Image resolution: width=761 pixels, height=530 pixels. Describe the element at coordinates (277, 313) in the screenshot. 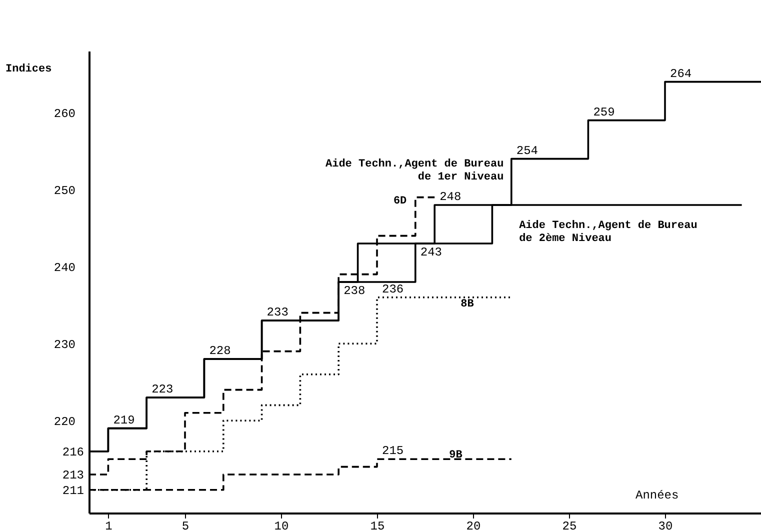

I see `data-label: 233` at that location.